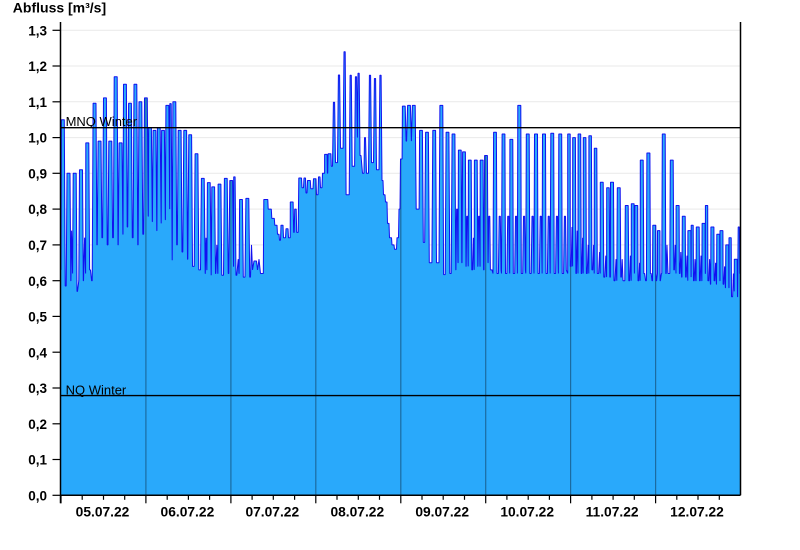 The image size is (800, 550). Describe the element at coordinates (37, 495) in the screenshot. I see `svg-text: 0,0` at that location.